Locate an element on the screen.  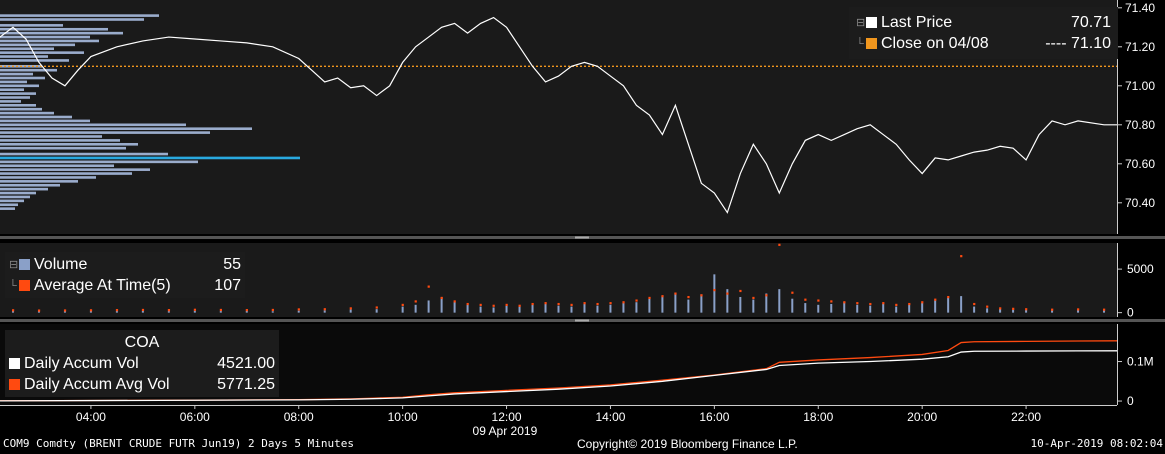
legend-row-average: └ Average At Time(5) 107 is located at coordinates (125, 285).